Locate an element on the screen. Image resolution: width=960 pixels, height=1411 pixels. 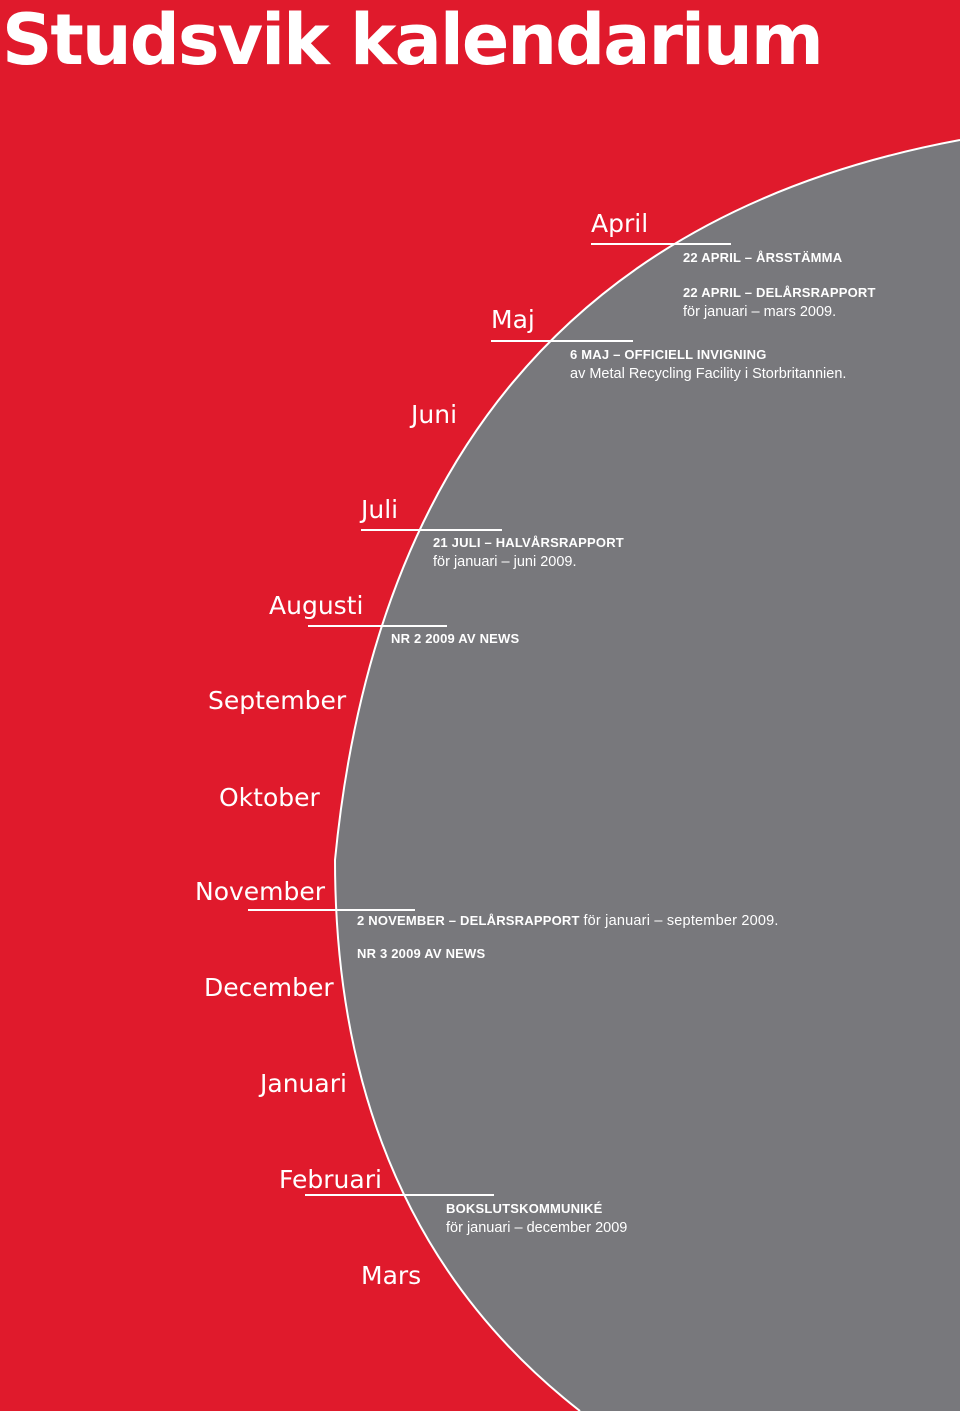
month-februari: Februari is located at coordinates (330, 1179).